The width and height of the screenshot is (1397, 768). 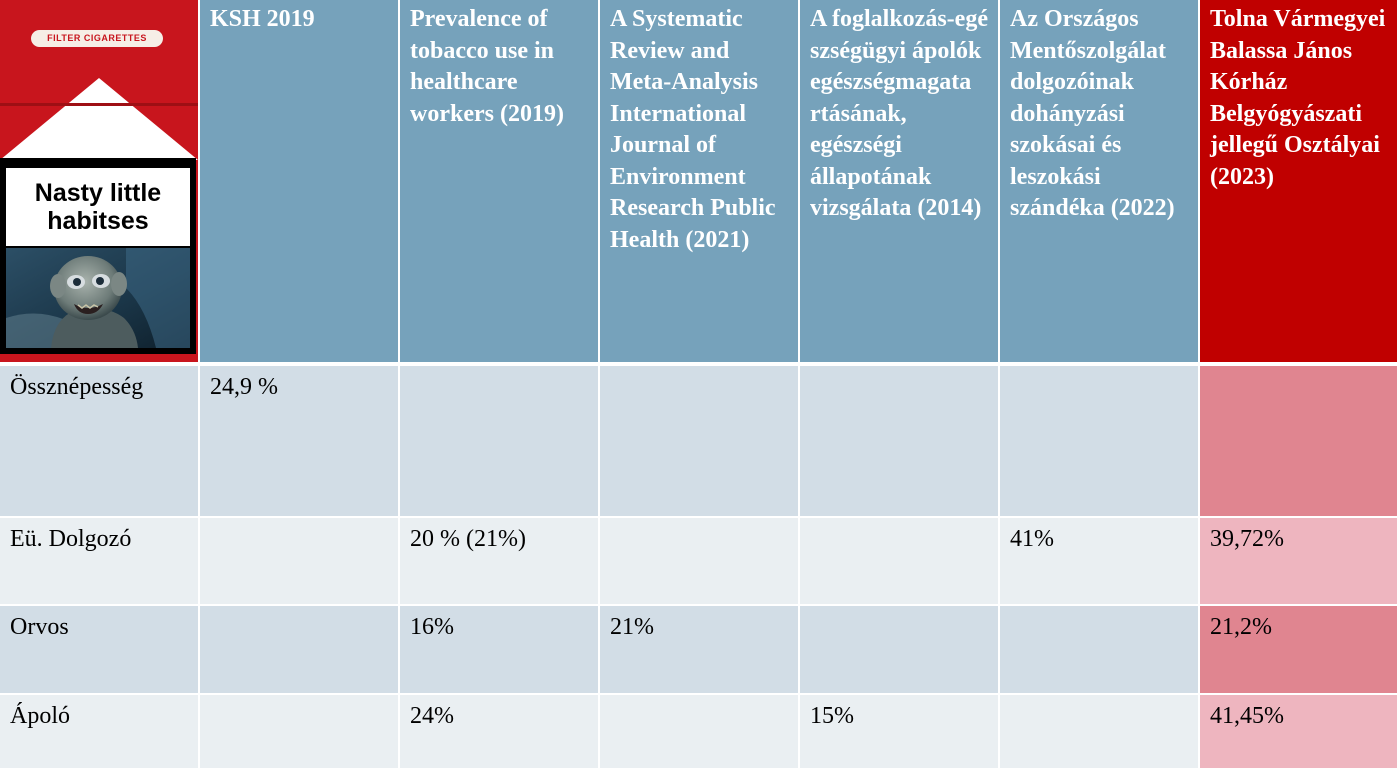 I want to click on cigarette-pack-image: FILTER CIGARETTES Nasty little habitses, so click(x=99, y=181).